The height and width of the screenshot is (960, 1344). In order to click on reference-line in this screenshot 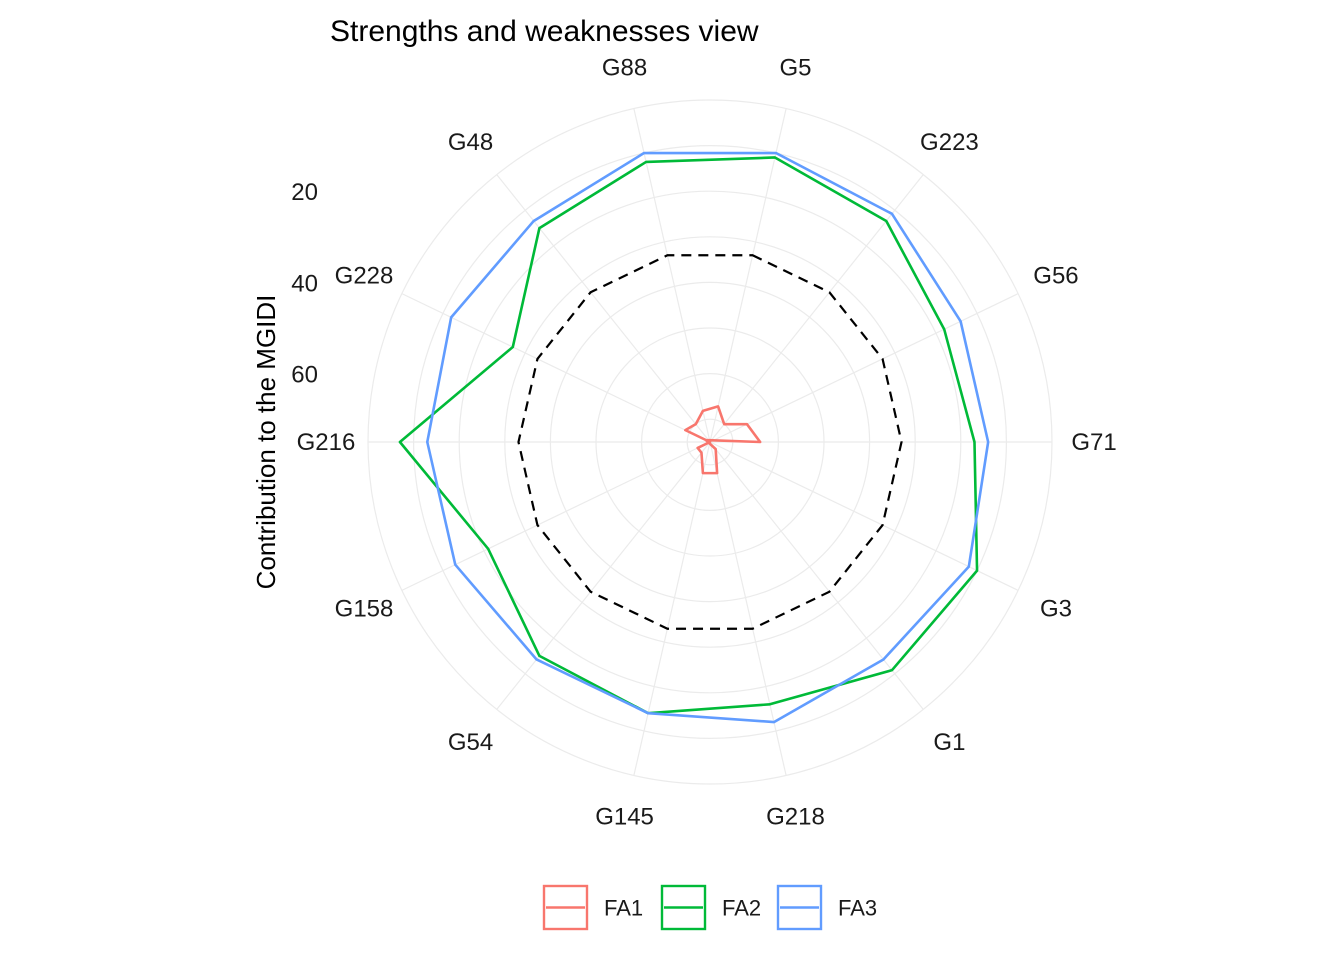, I will do `click(710, 442)`.